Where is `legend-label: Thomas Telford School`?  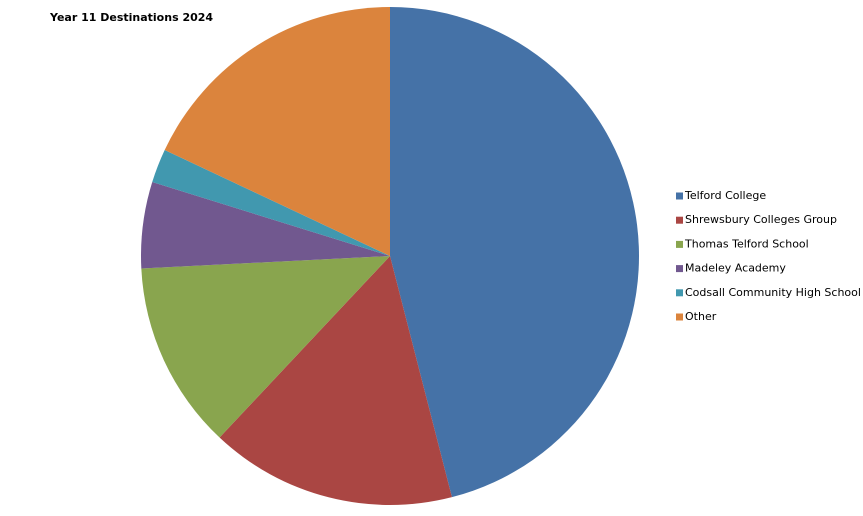 legend-label: Thomas Telford School is located at coordinates (746, 243).